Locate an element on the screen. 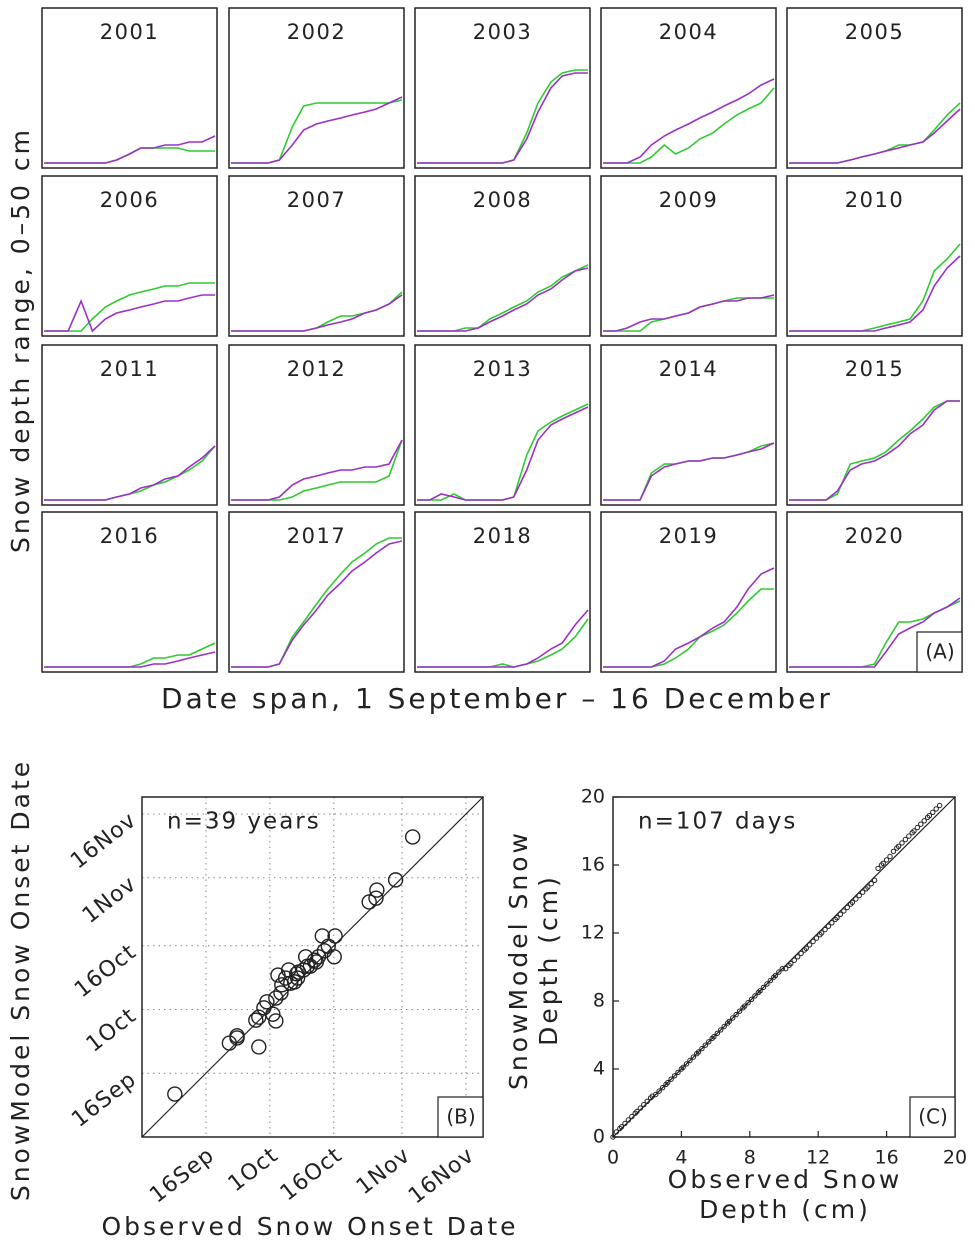 The width and height of the screenshot is (975, 1249). y-tick-label: 8 is located at coordinates (599, 1001).